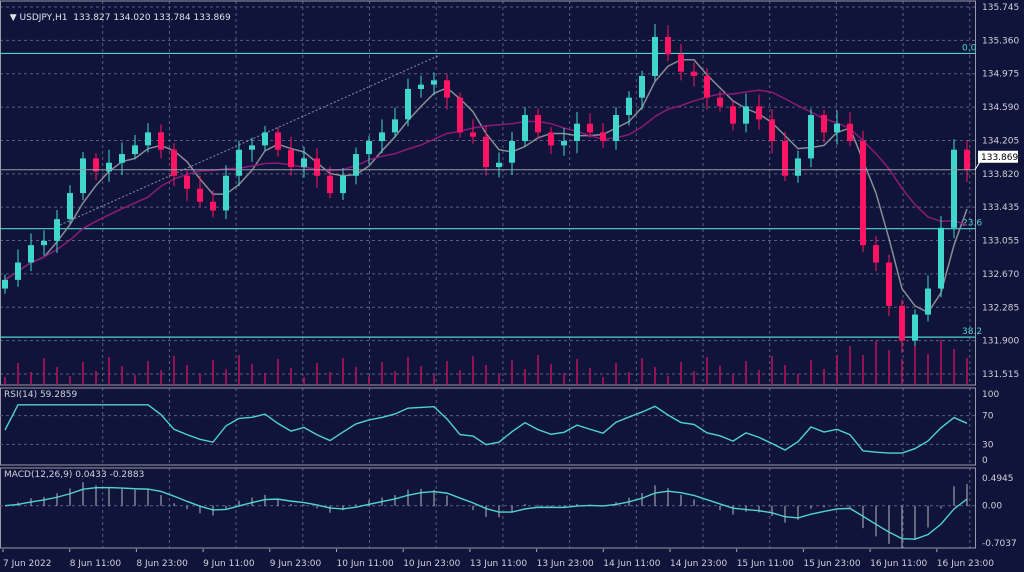 The image size is (1024, 572). Describe the element at coordinates (1000, 375) in the screenshot. I see `price-label: 131.515` at that location.